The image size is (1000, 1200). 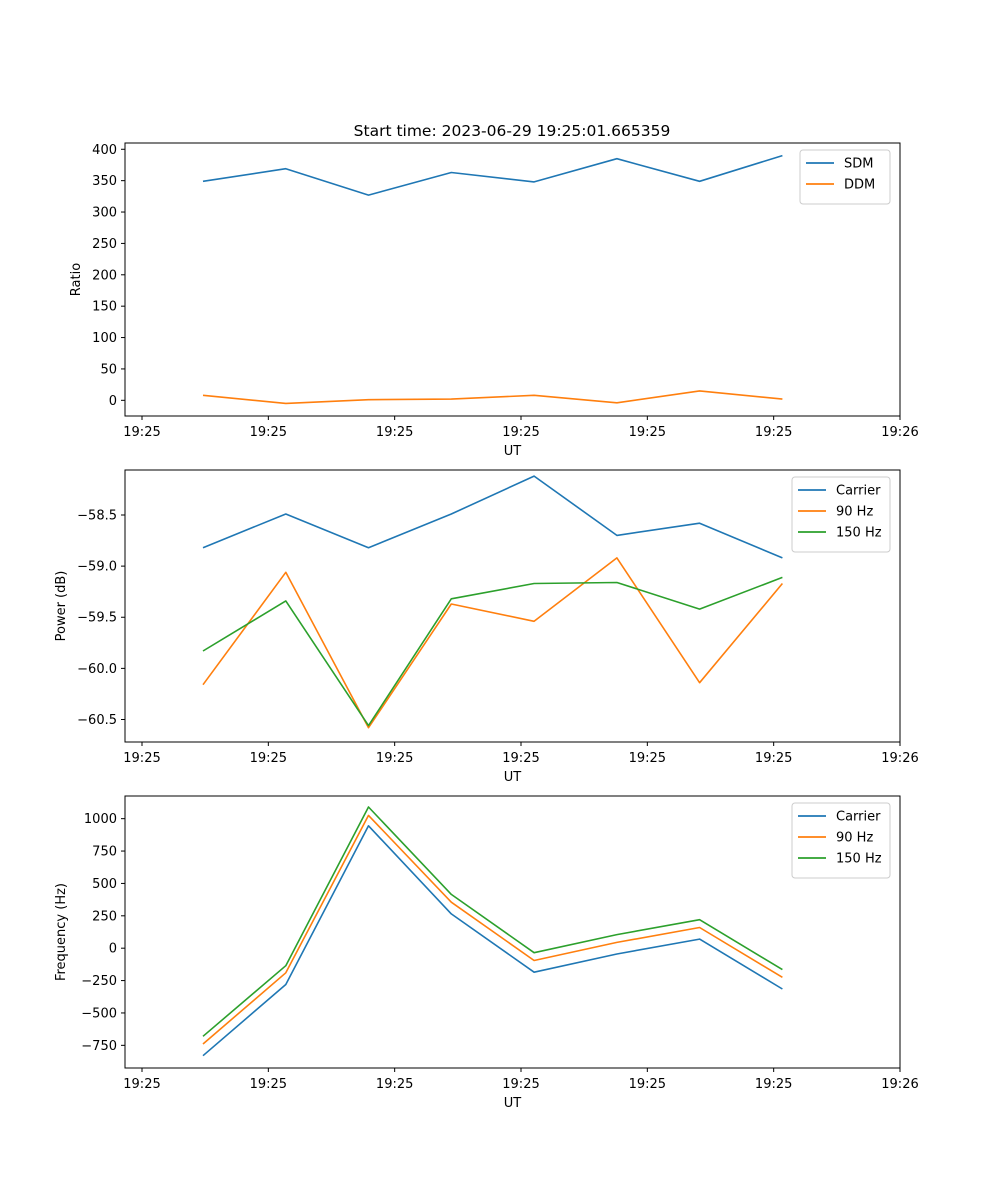 I want to click on legend-label-2-3: 150 Hz, so click(x=859, y=533).